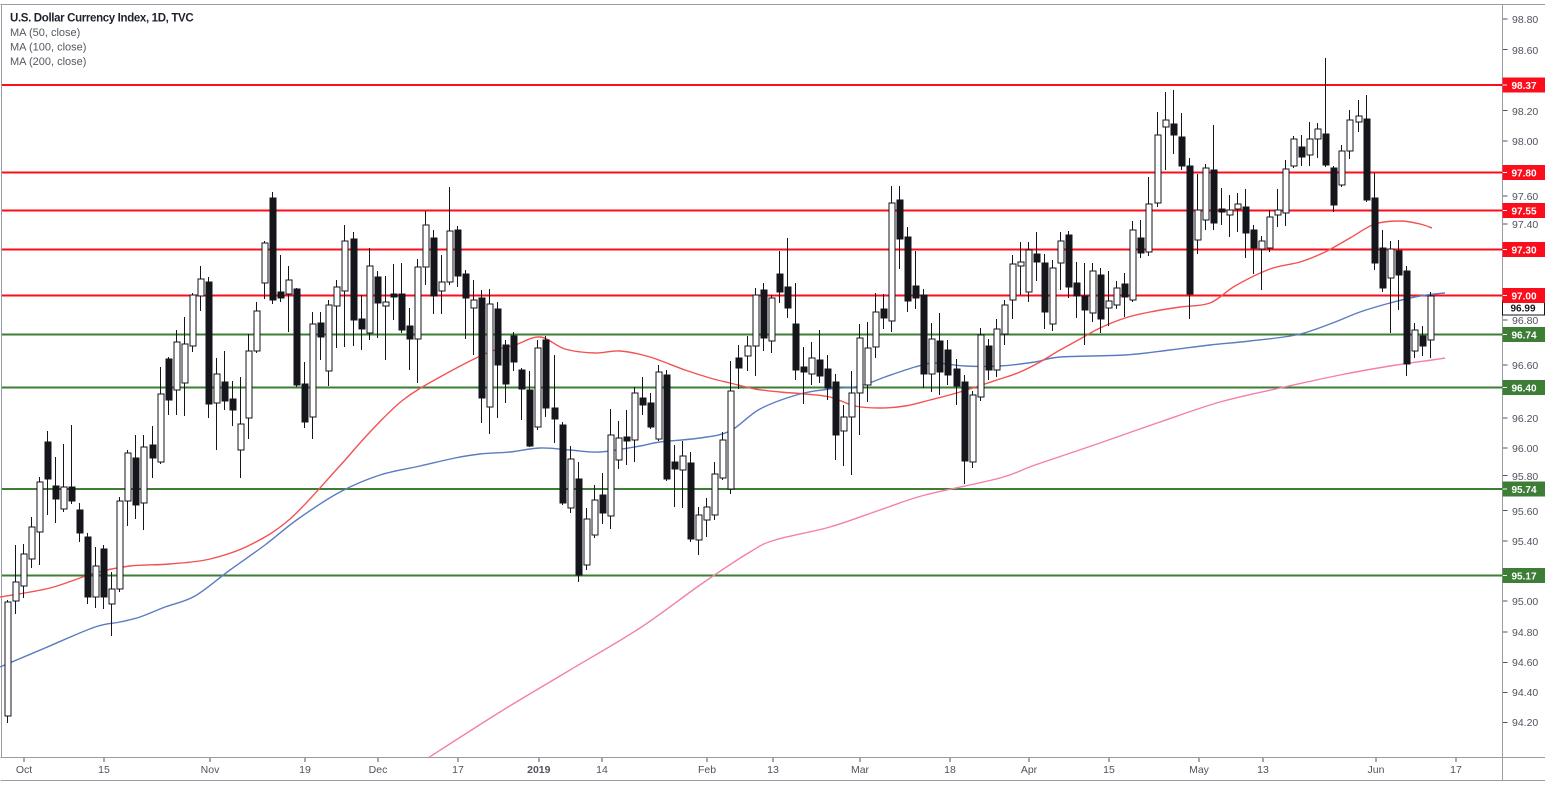 The height and width of the screenshot is (786, 1545). What do you see at coordinates (602, 770) in the screenshot?
I see `svg-text: 14` at bounding box center [602, 770].